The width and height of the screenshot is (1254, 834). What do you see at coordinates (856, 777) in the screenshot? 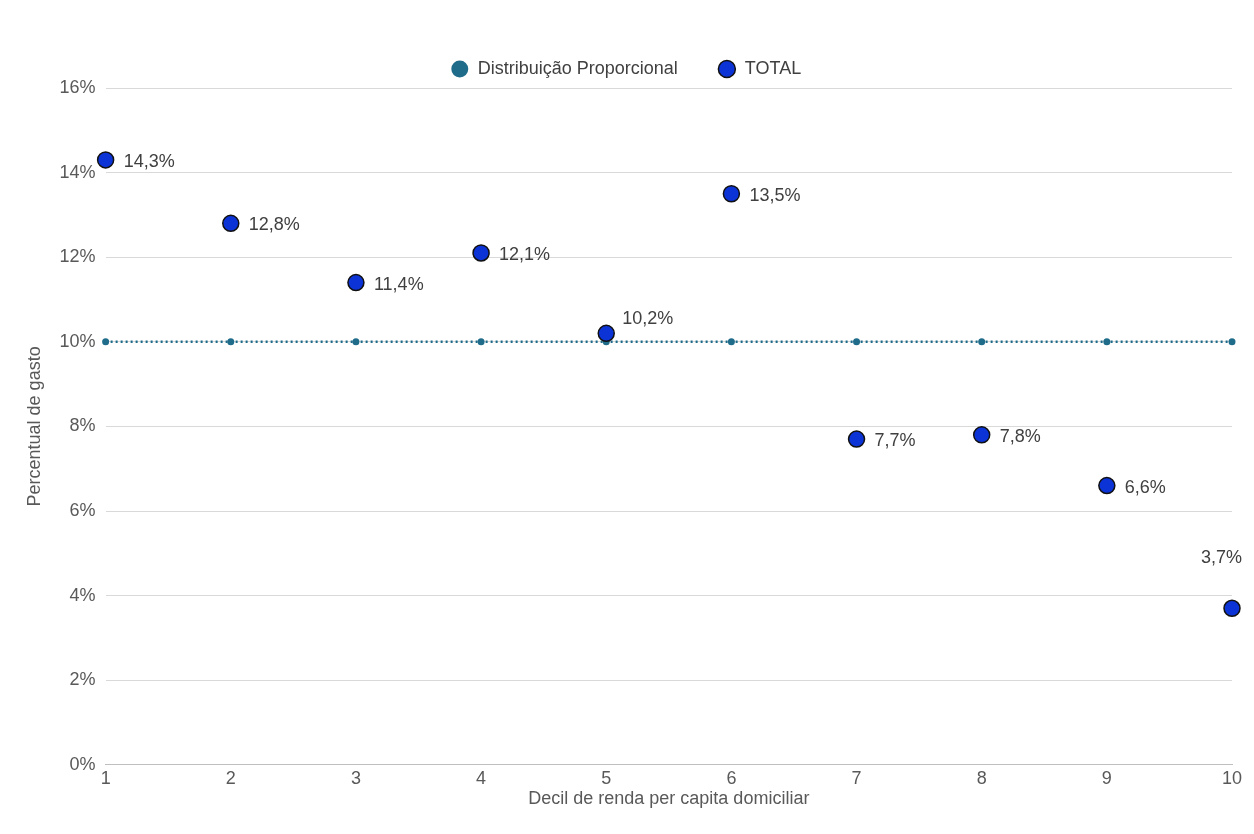
I see `x-tick-label: 7` at bounding box center [856, 777].